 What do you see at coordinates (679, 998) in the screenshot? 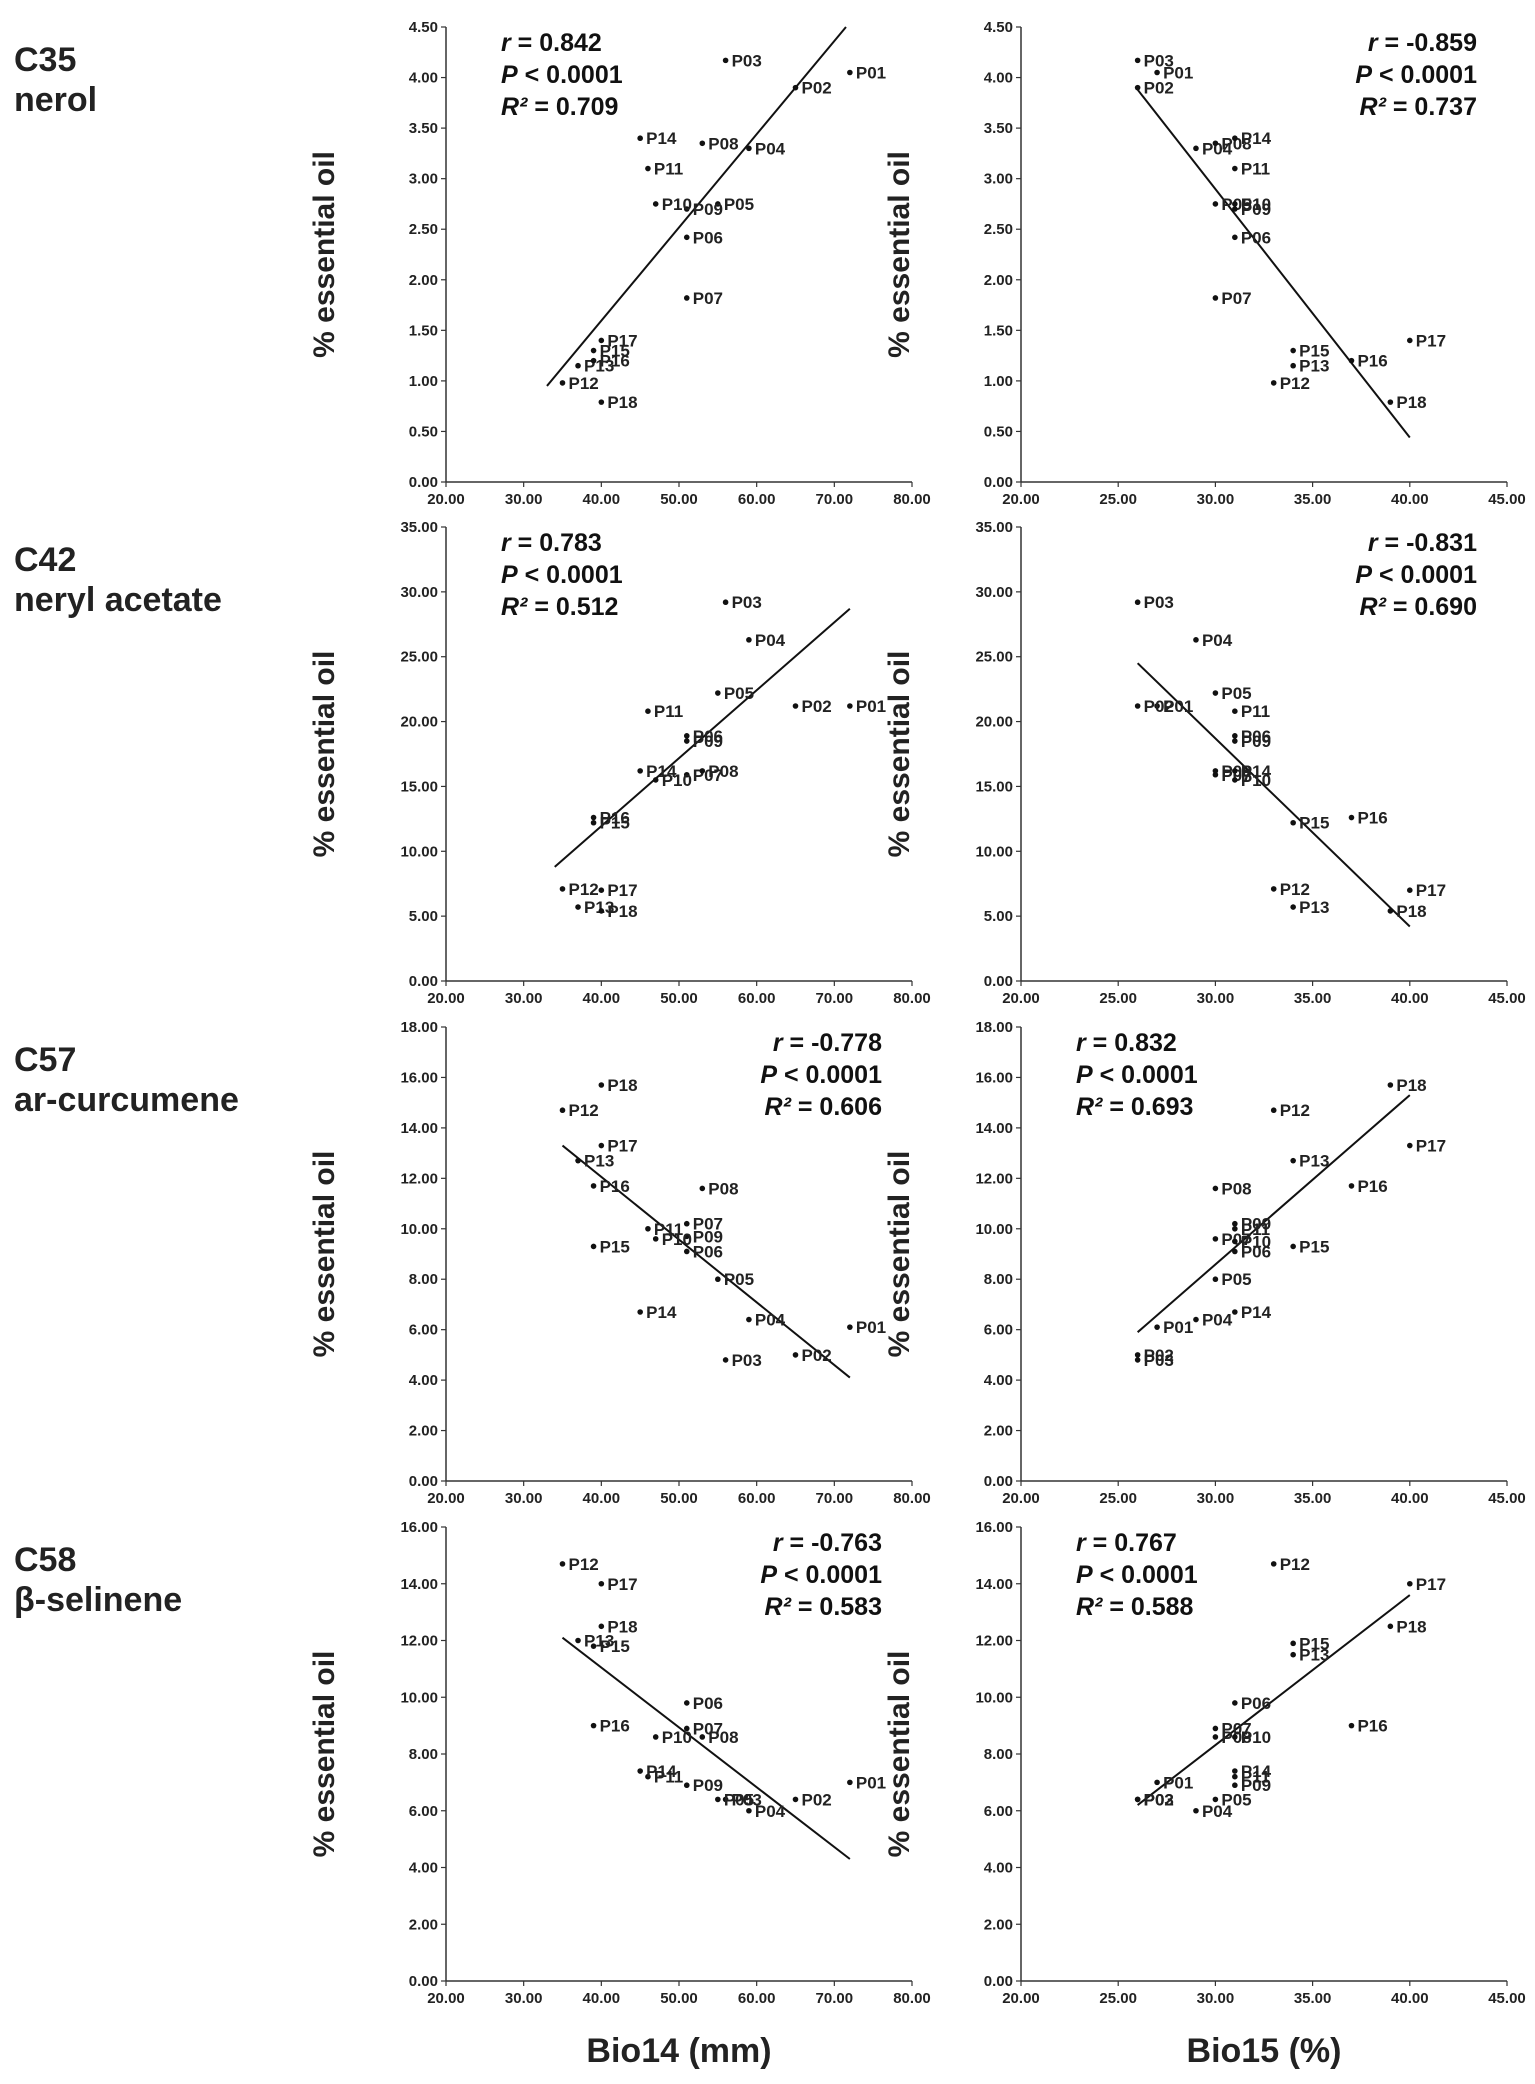
I see `x-tick-label: 50.00` at bounding box center [679, 998].